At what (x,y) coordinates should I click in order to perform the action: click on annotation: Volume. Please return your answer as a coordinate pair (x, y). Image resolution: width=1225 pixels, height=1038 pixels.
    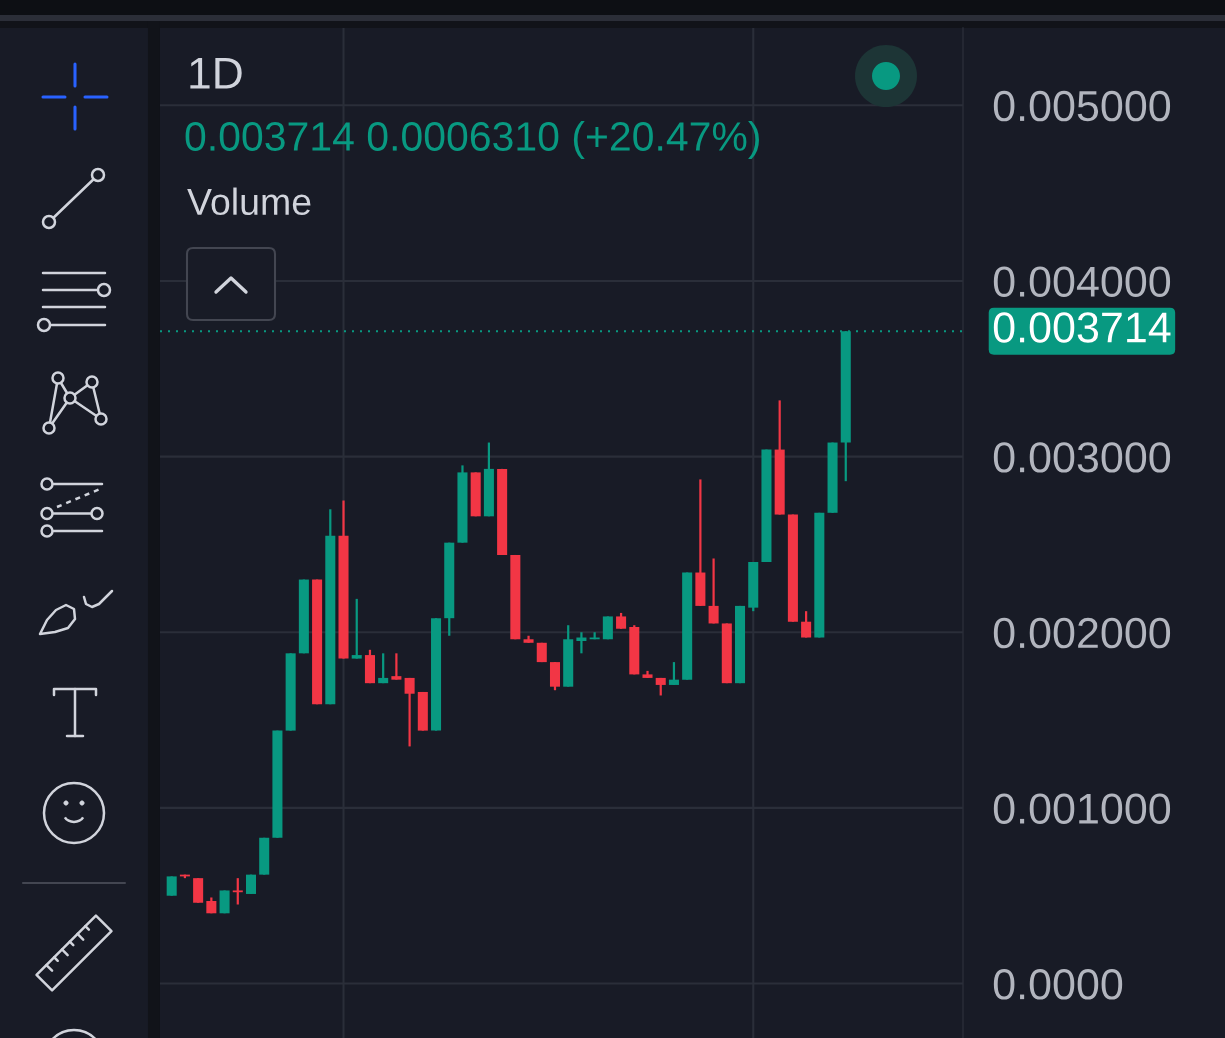
    Looking at the image, I should click on (249, 201).